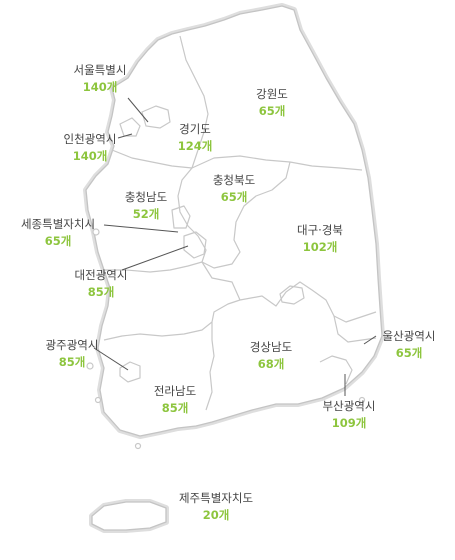 This screenshot has width=455, height=560. I want to click on region-name: 광주광역시, so click(72, 345).